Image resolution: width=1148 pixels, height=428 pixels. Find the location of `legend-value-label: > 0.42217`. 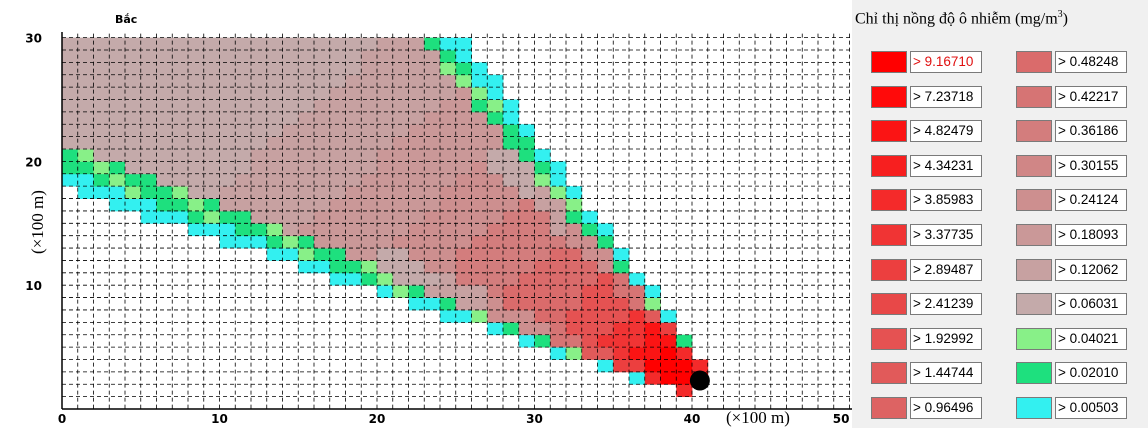

legend-value-label: > 0.42217 is located at coordinates (1091, 96).